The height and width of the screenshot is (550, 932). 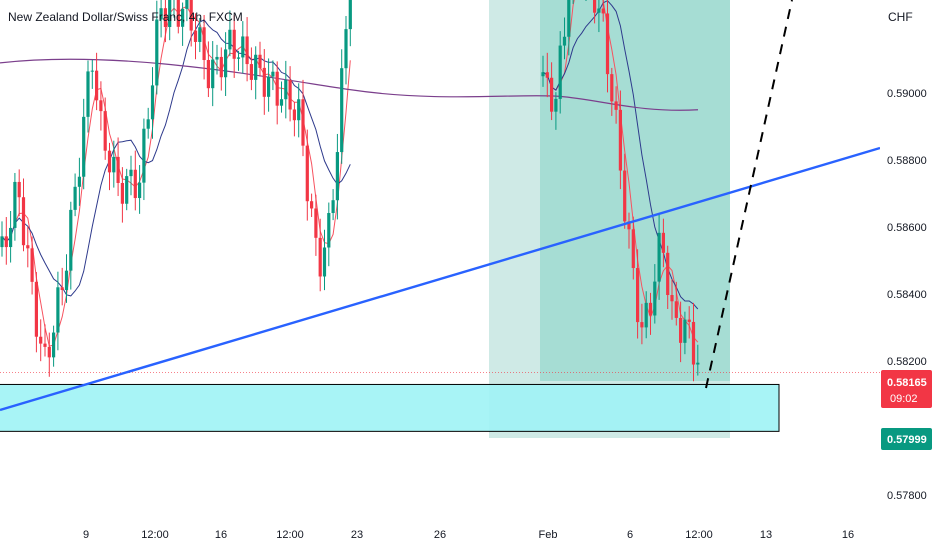 I want to click on target-price-value: 0.57999, so click(x=907, y=440).